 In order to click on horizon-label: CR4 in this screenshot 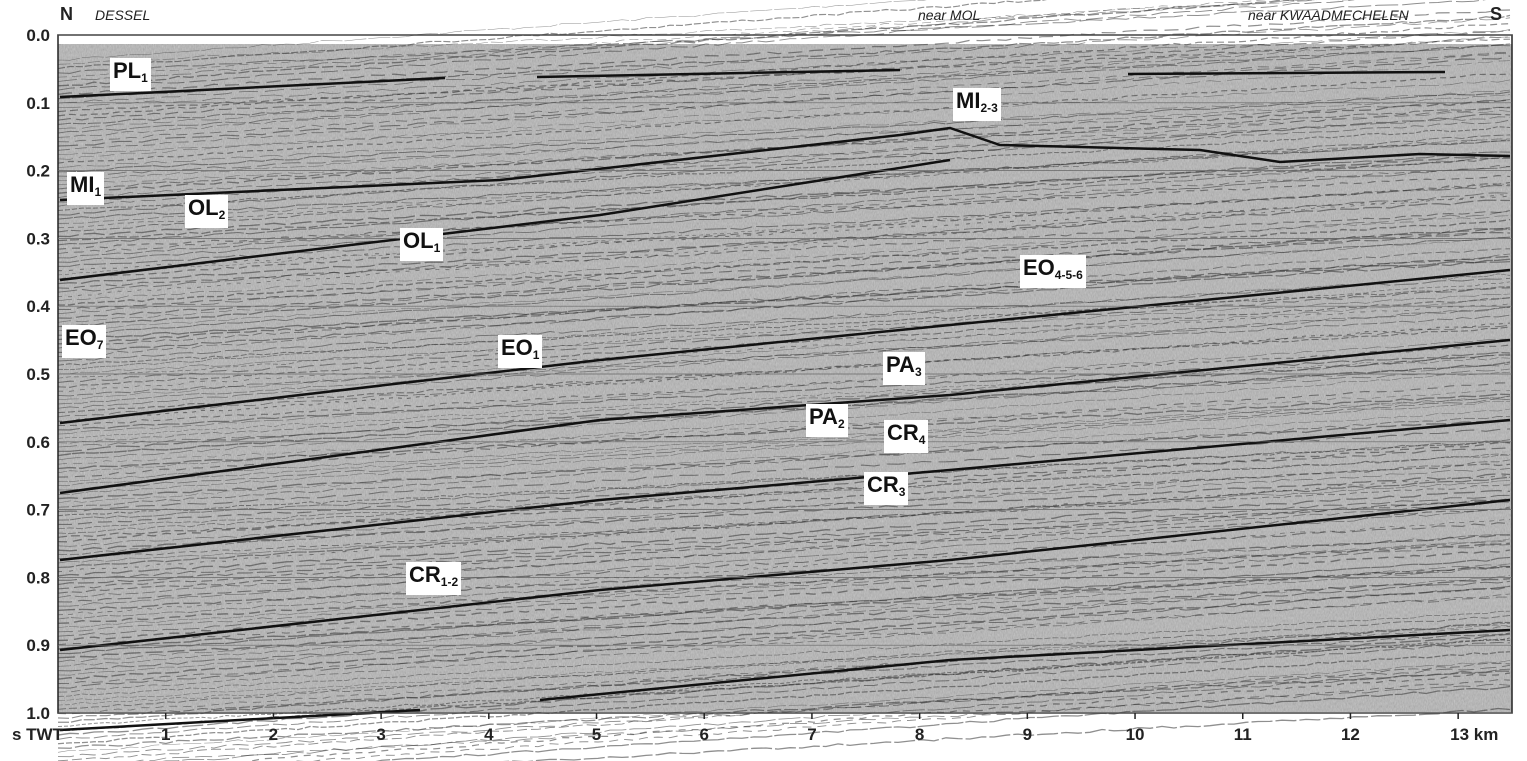, I will do `click(906, 436)`.